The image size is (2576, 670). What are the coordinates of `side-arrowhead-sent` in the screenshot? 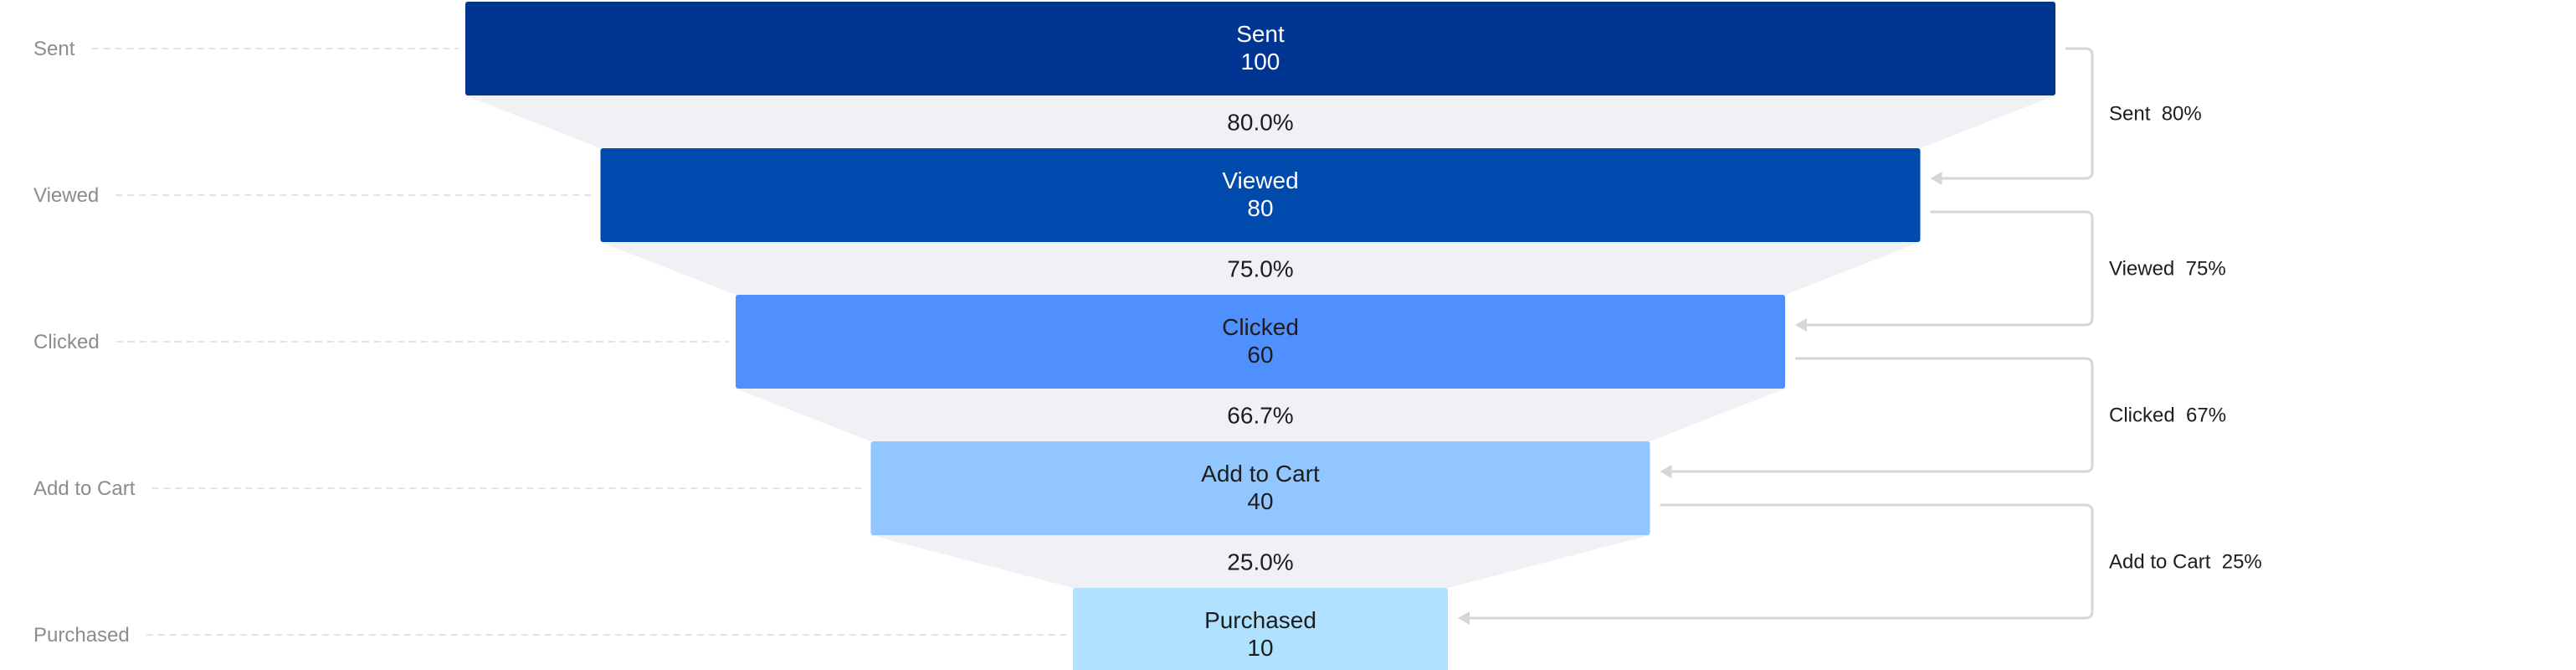 It's located at (1936, 178).